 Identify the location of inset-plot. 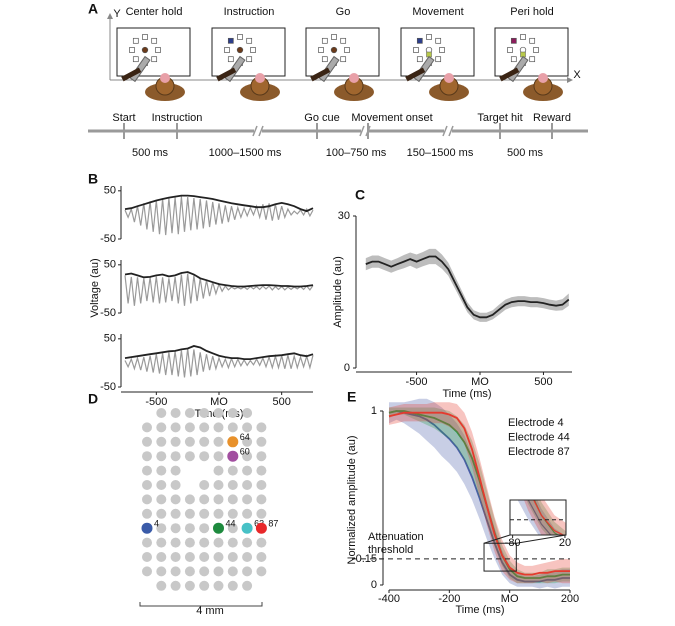
(538, 517).